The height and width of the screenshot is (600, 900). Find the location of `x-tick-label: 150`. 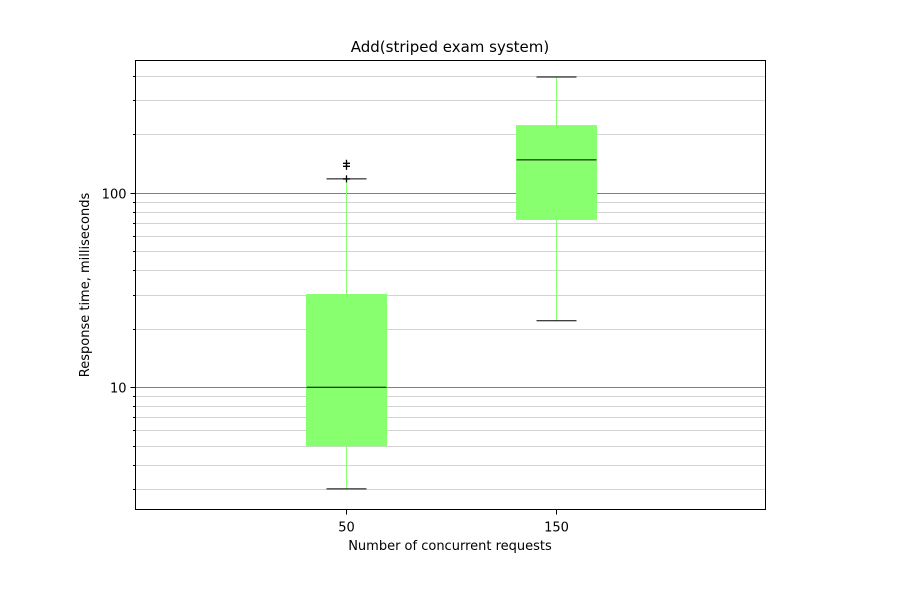

x-tick-label: 150 is located at coordinates (556, 528).